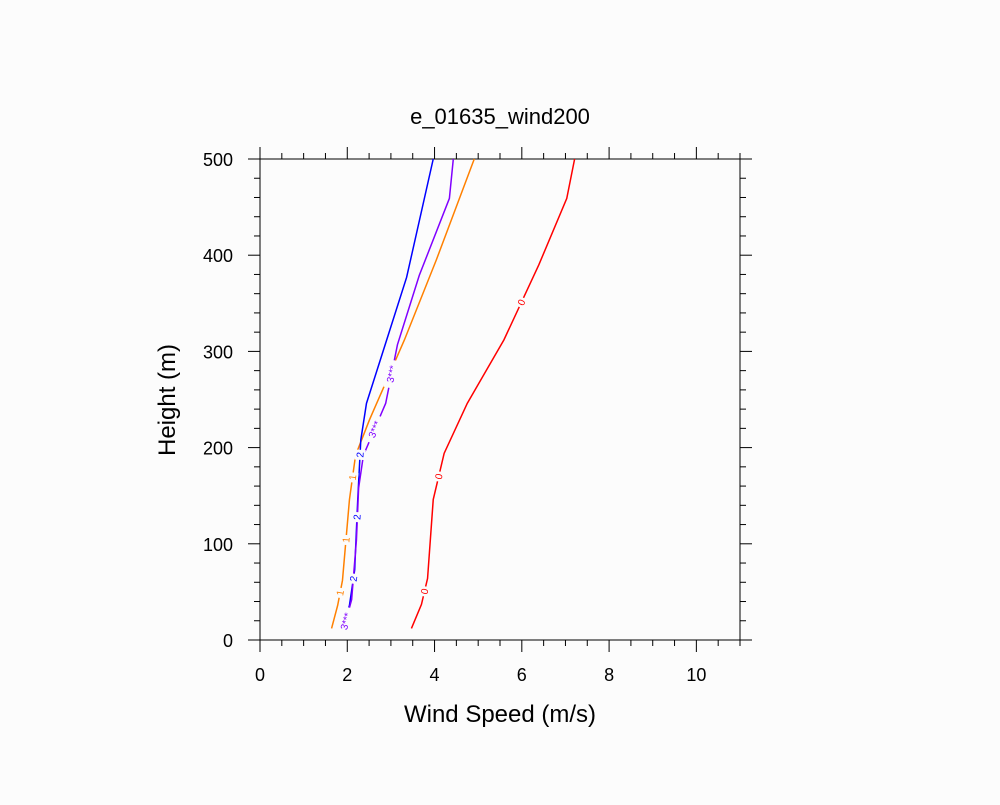 This screenshot has width=1000, height=805. Describe the element at coordinates (609, 675) in the screenshot. I see `x-tick-label: 8` at that location.